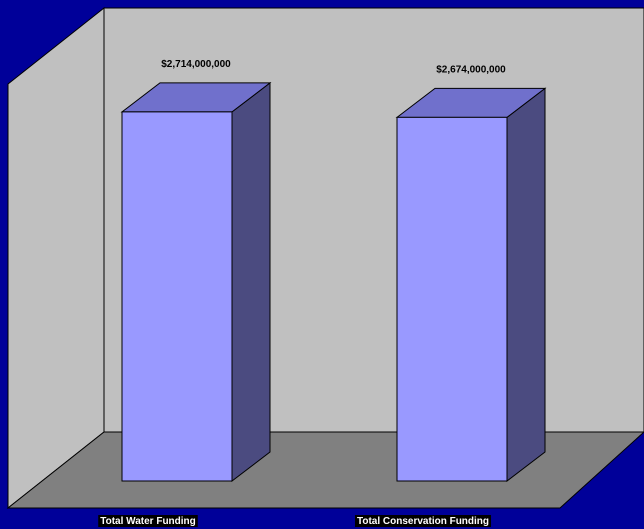 Image resolution: width=644 pixels, height=529 pixels. I want to click on chart-floor, so click(325, 470).